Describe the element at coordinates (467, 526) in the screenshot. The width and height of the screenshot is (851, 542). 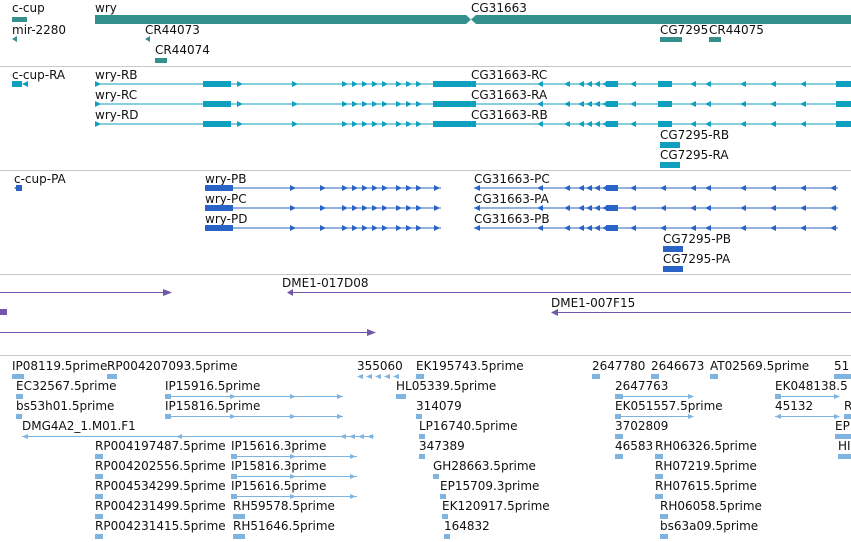
I see `est-label: 164832` at that location.